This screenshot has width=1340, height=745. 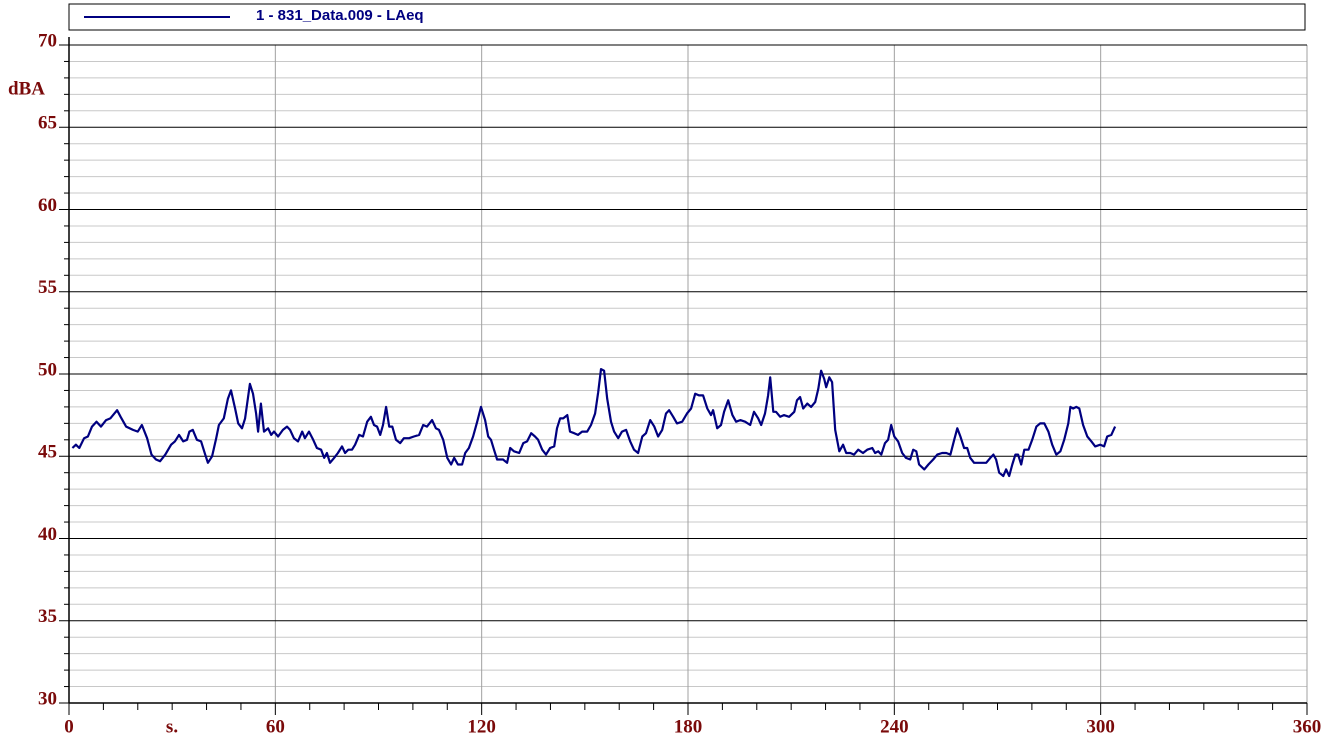 I want to click on data-line, so click(x=594, y=423).